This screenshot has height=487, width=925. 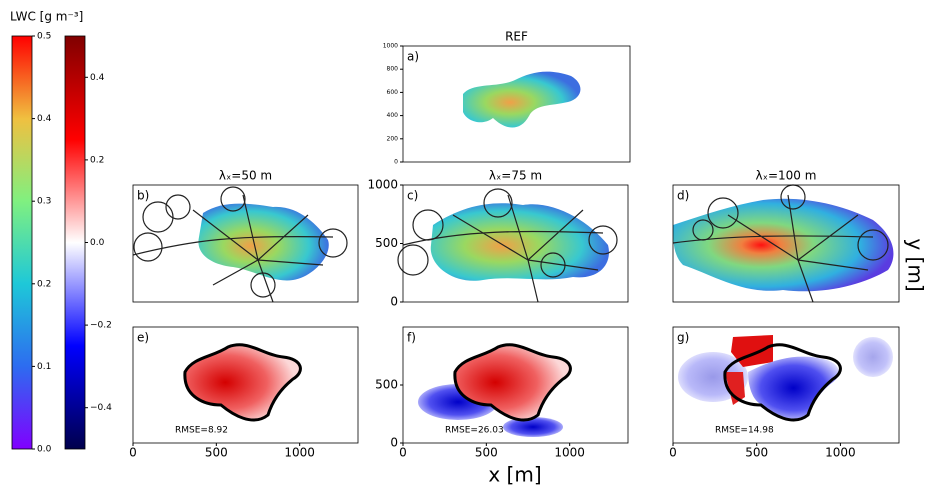 I want to click on panel-label: b), so click(x=143, y=196).